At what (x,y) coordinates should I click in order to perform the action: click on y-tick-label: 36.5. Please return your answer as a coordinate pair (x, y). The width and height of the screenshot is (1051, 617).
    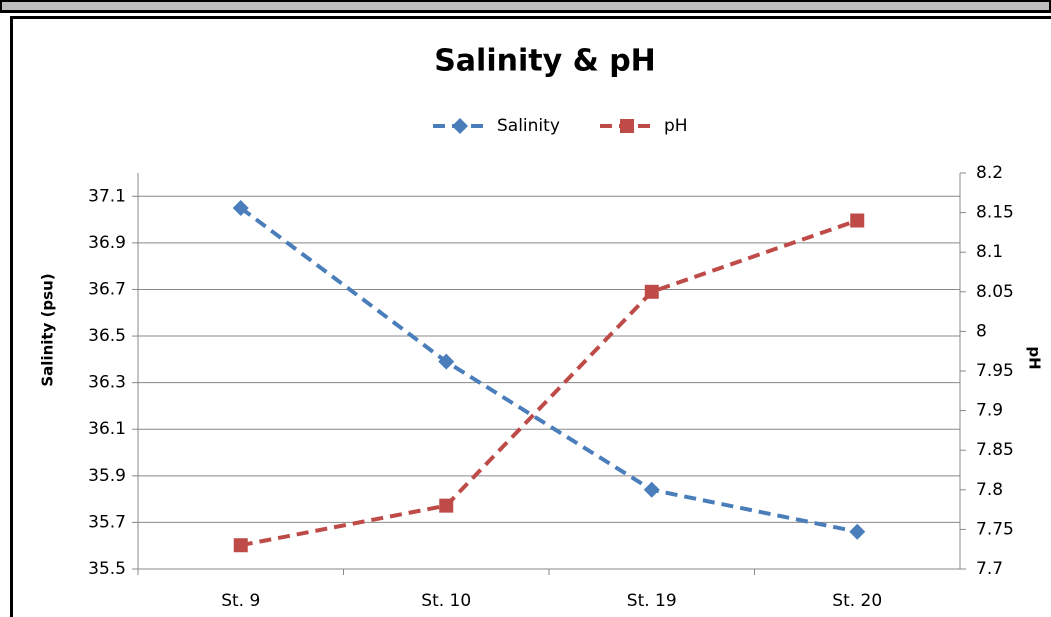
    Looking at the image, I should click on (107, 336).